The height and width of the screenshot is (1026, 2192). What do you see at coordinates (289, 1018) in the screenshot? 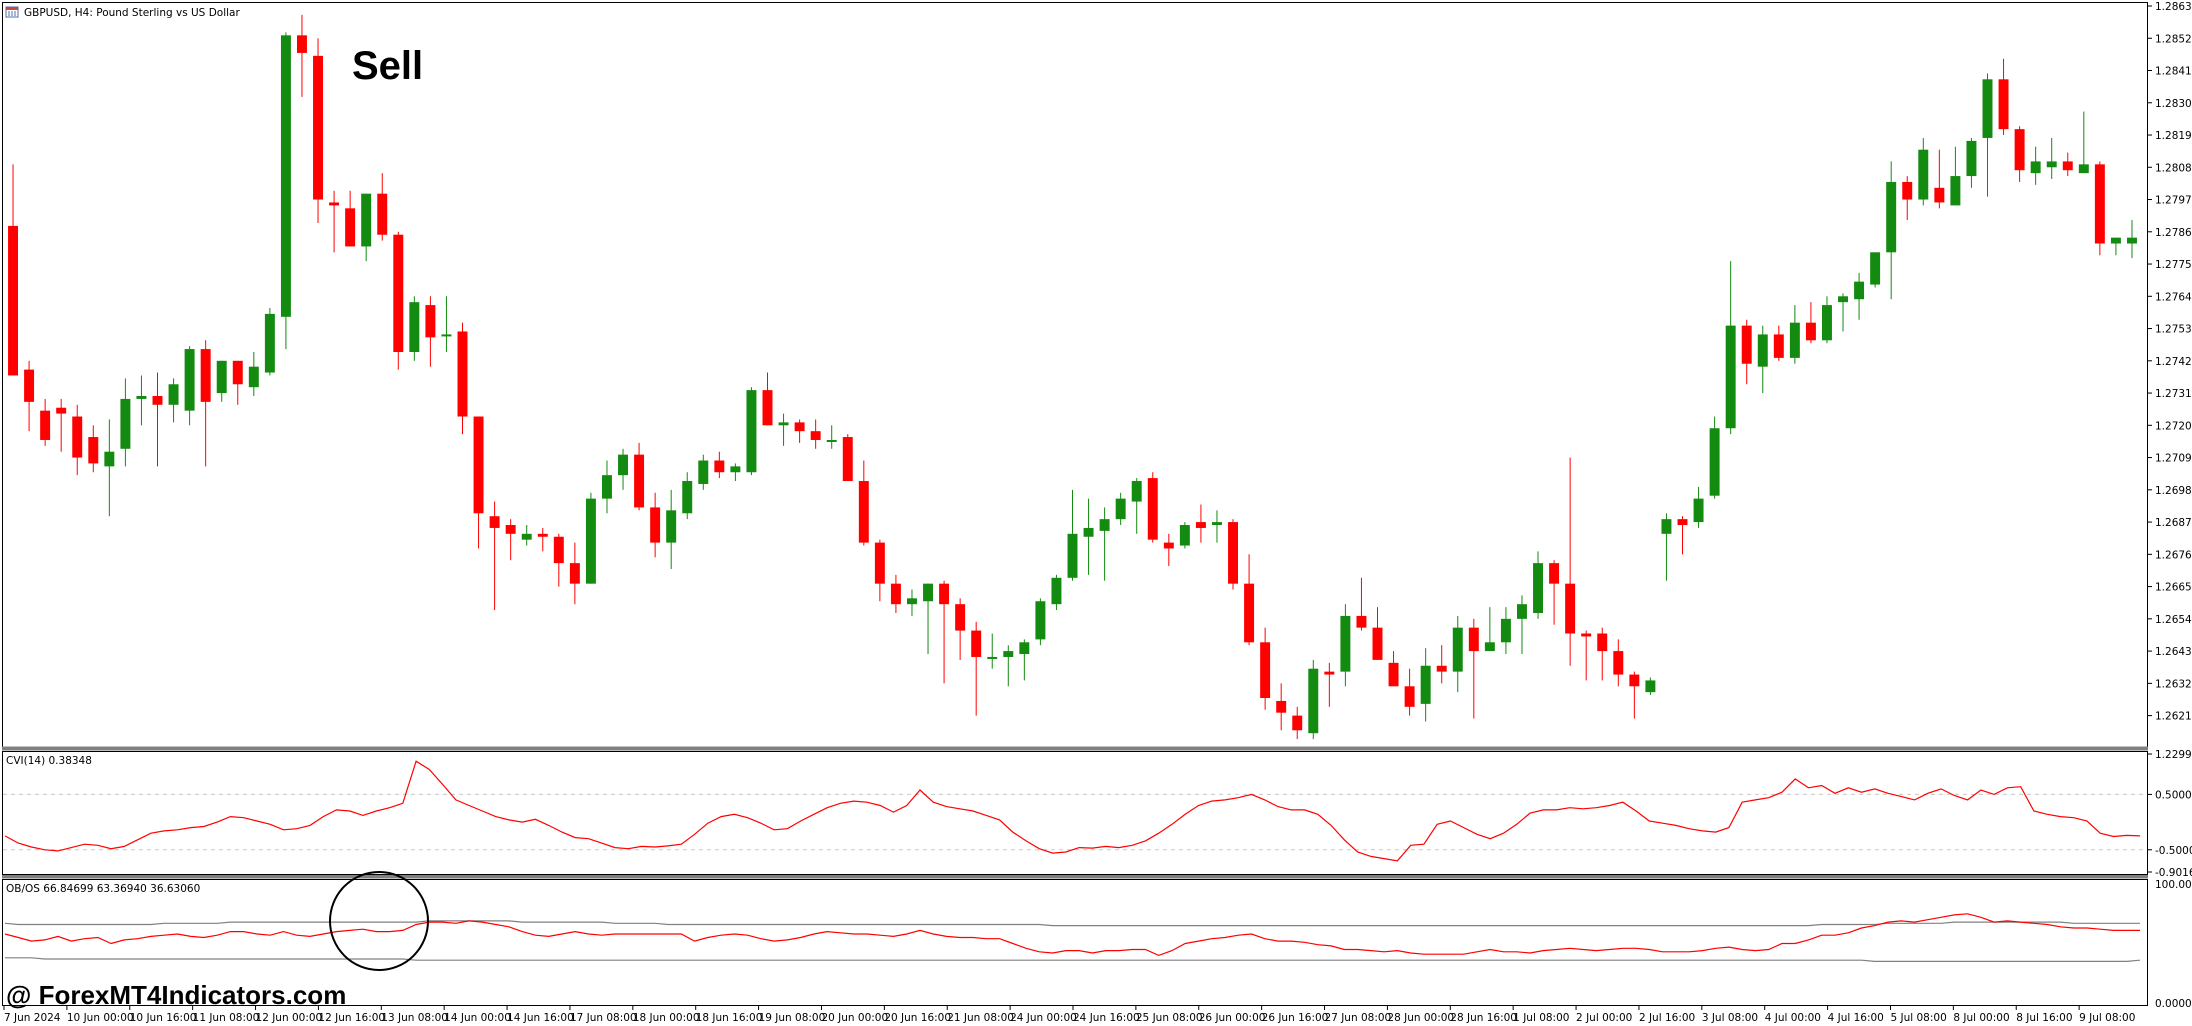
I see `time-tick-label: 12 Jun 00:00` at bounding box center [289, 1018].